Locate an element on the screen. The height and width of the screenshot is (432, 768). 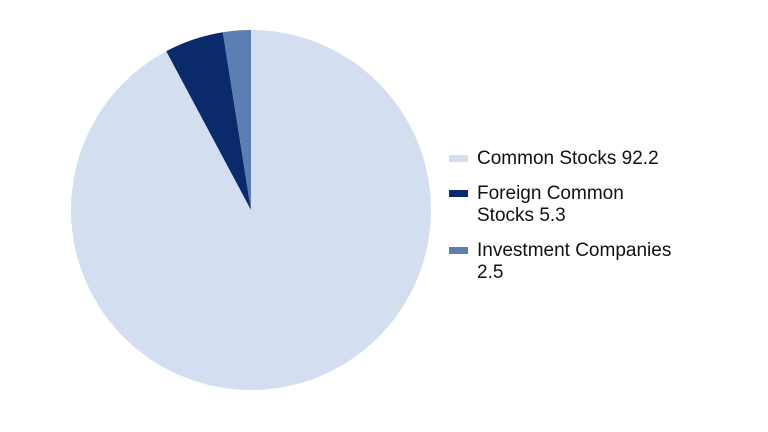
legend-item: Foreign Common Stocks 5.3 is located at coordinates (565, 205).